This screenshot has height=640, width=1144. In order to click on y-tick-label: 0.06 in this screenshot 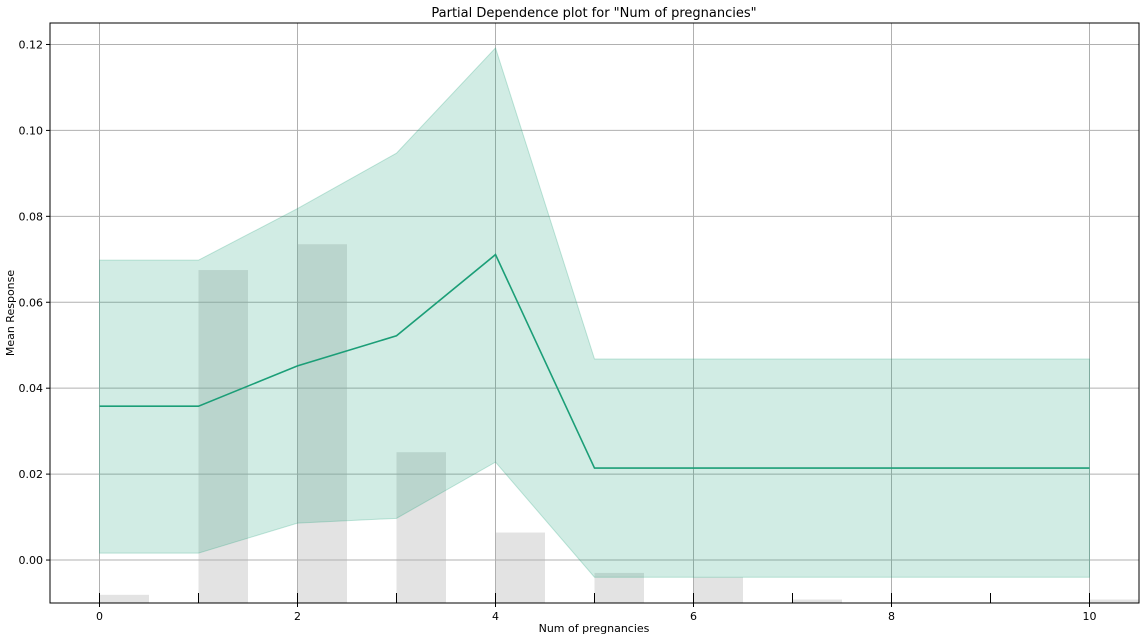, I will do `click(31, 302)`.